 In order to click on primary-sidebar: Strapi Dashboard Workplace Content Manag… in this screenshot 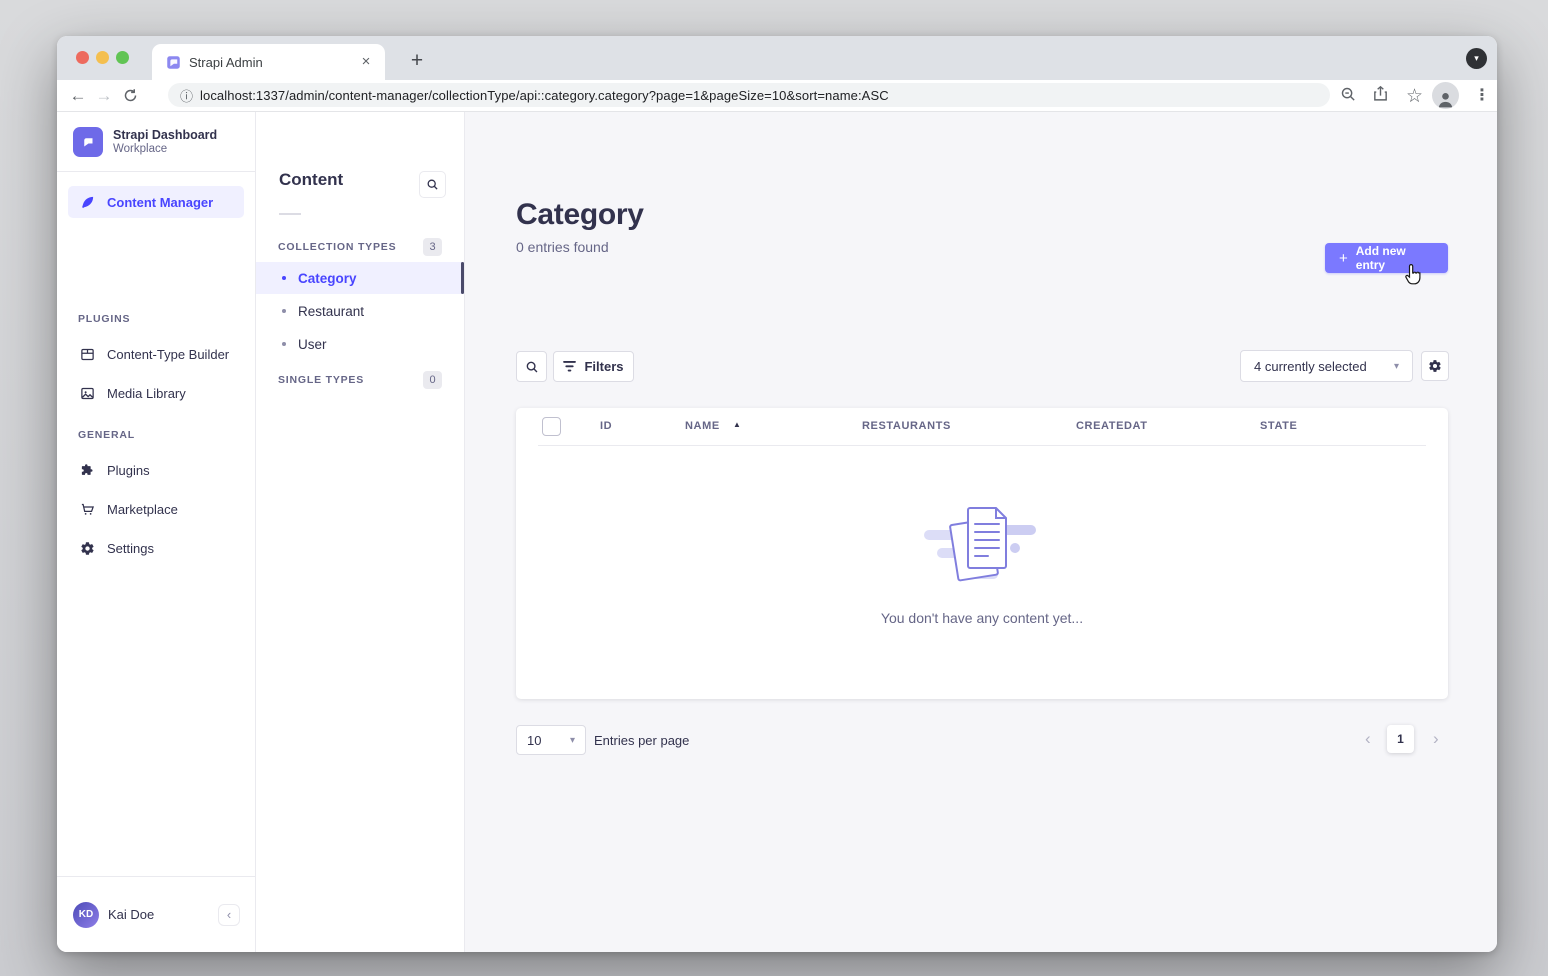, I will do `click(156, 532)`.